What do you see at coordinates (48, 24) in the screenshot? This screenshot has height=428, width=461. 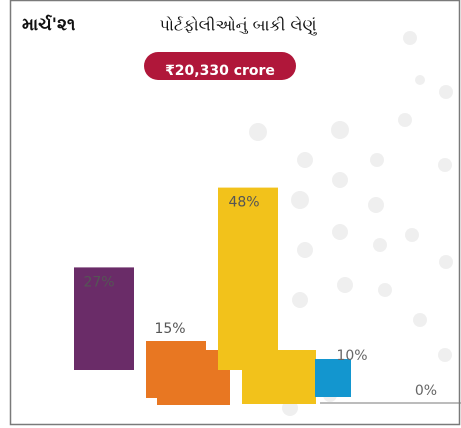 I see `period-label: માર્ચ'૨૧` at bounding box center [48, 24].